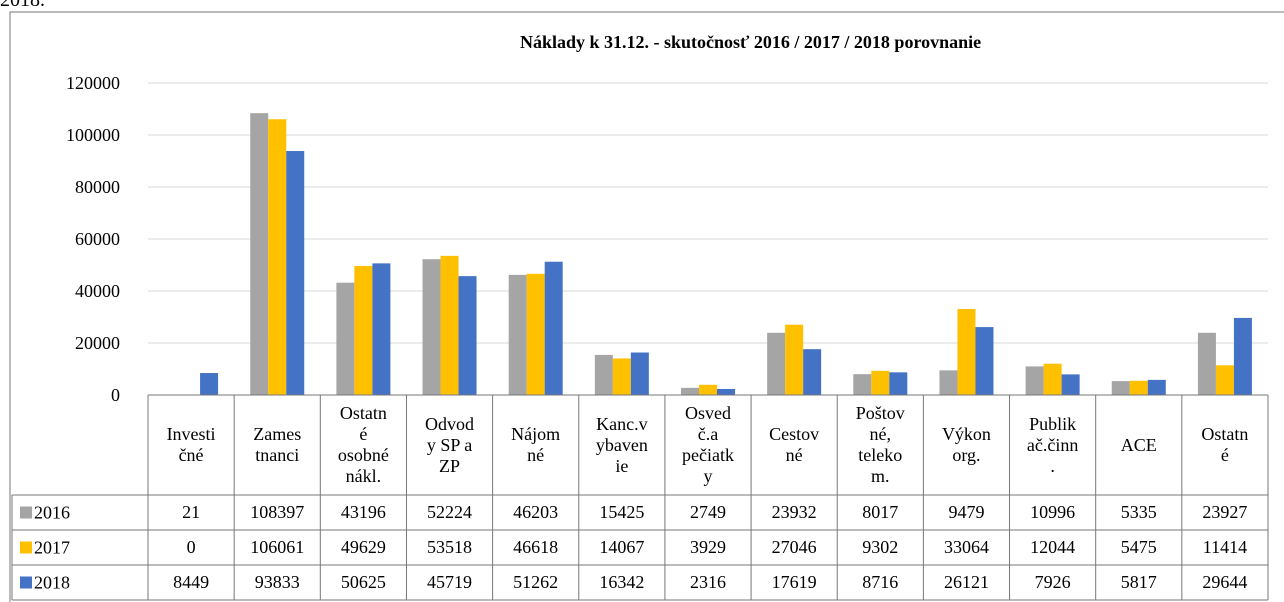 This screenshot has height=602, width=1284. What do you see at coordinates (1052, 444) in the screenshot?
I see `category-label: Publik ač.činn .` at bounding box center [1052, 444].